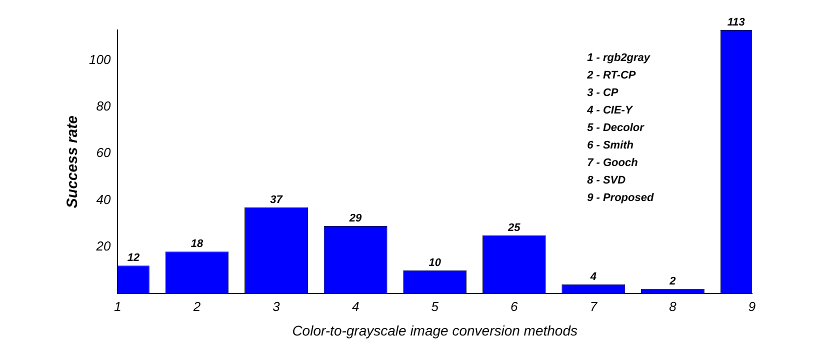 This screenshot has width=830, height=346. What do you see at coordinates (197, 306) in the screenshot?
I see `x-tick-label: 2` at bounding box center [197, 306].